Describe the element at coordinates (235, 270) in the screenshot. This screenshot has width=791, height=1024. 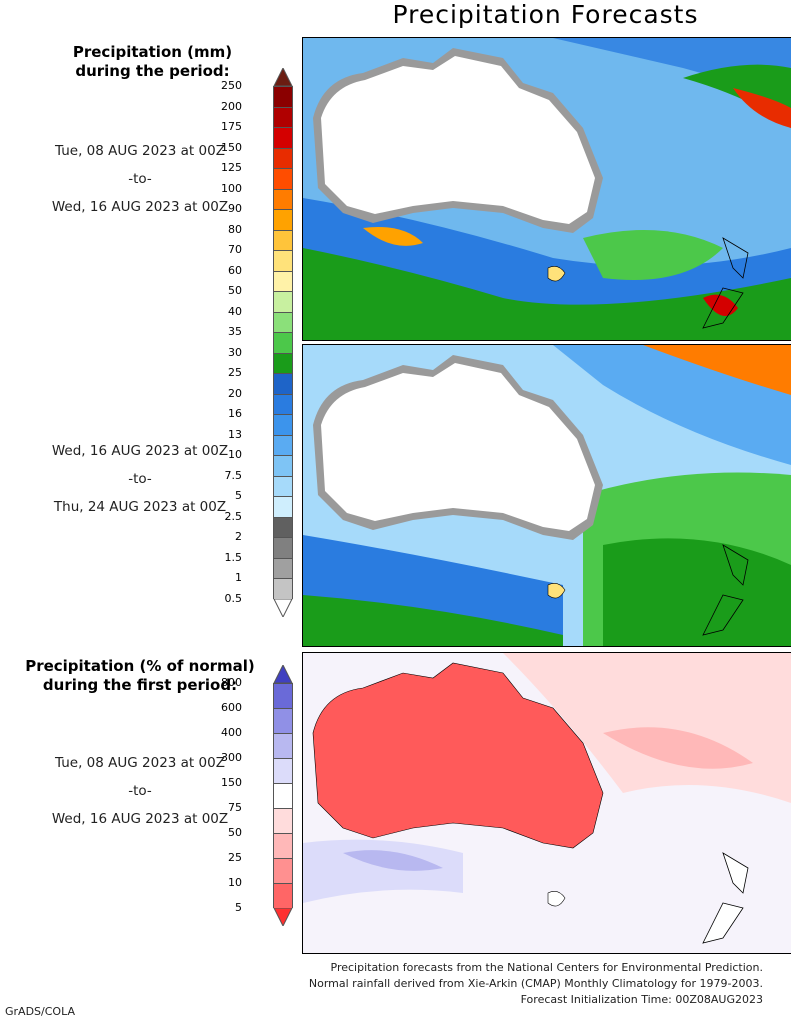
I see `colorbar-mm-tick-label: 60` at that location.